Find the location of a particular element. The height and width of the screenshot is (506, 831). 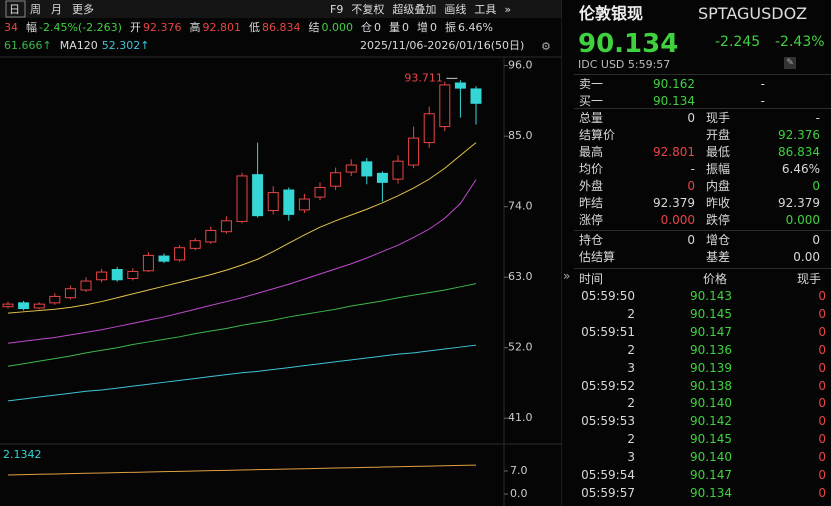

info-label: 振 is located at coordinates (450, 27).